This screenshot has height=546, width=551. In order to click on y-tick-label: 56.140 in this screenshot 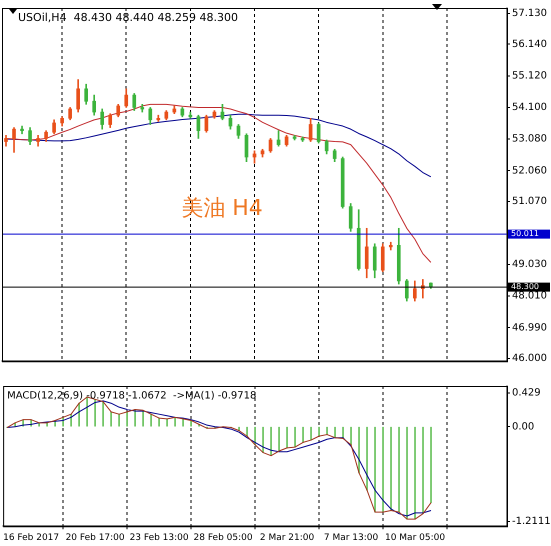, I will do `click(529, 44)`.